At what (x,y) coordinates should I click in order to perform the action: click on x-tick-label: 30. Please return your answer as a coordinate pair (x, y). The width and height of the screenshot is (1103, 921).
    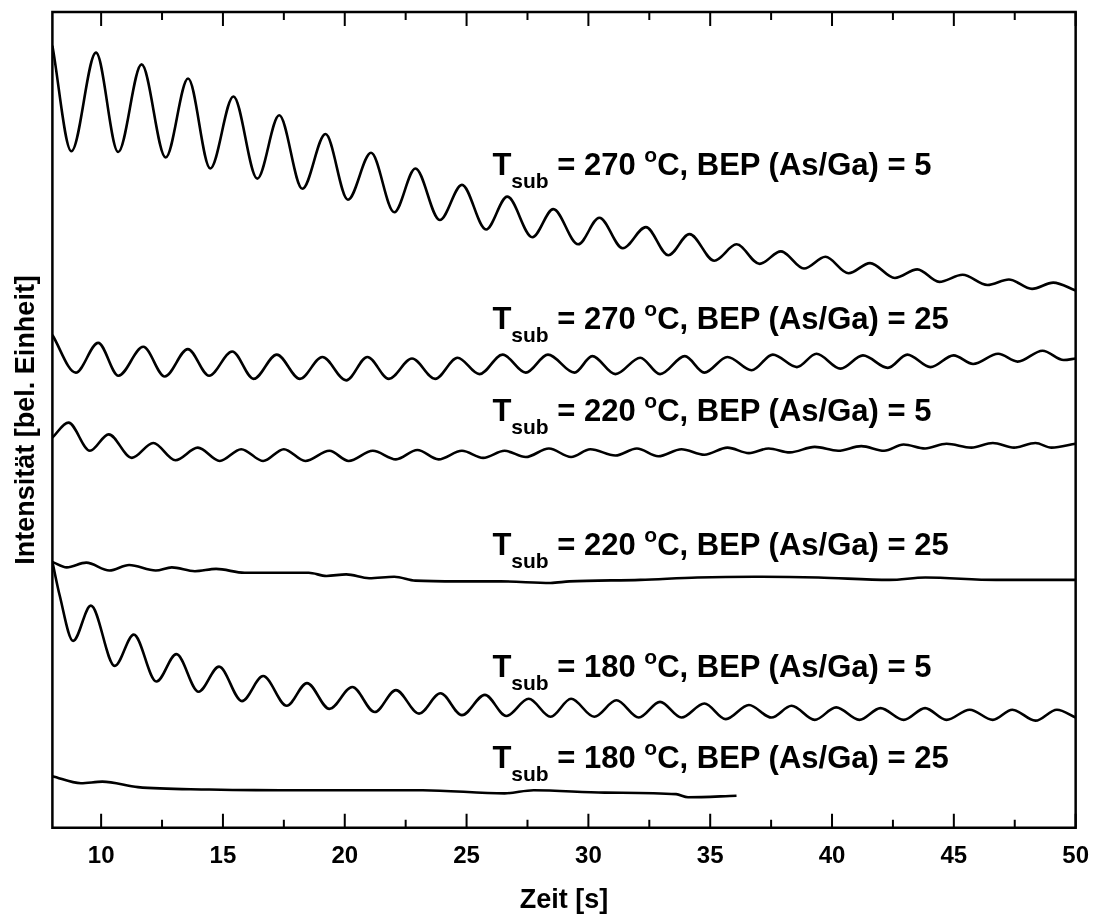
    Looking at the image, I should click on (588, 854).